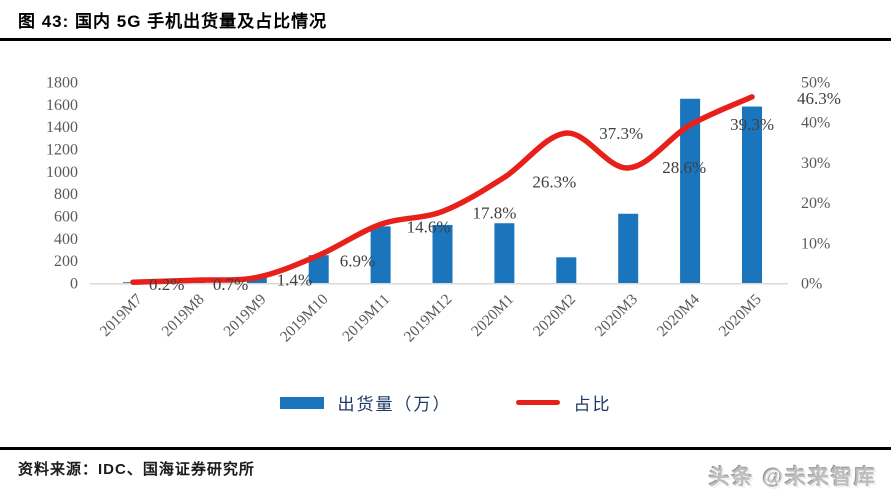  I want to click on share-point-label: 26.3%, so click(554, 181).